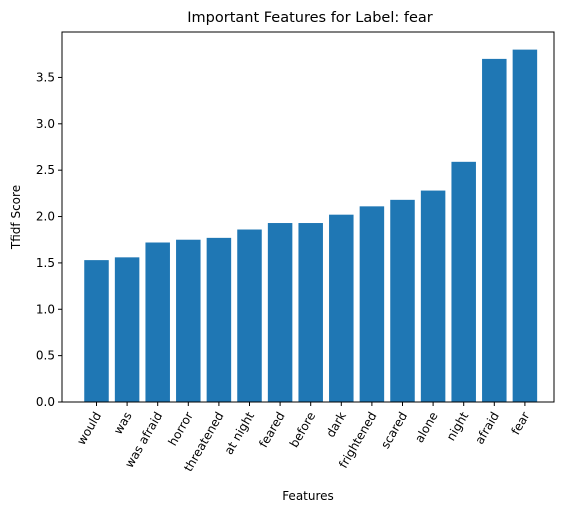 Image resolution: width=570 pixels, height=515 pixels. Describe the element at coordinates (494, 230) in the screenshot. I see `bar-afraid` at that location.